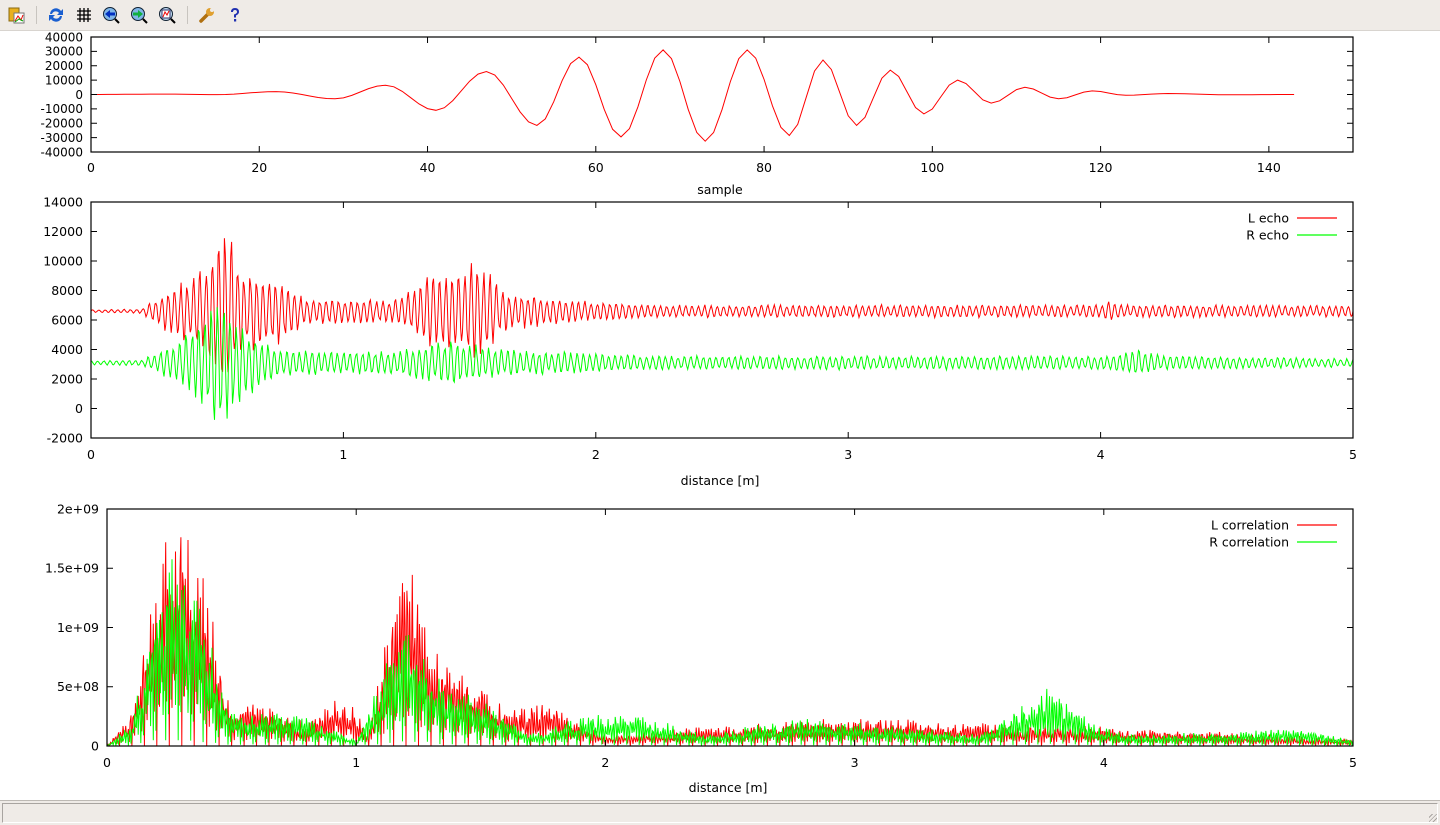 This screenshot has width=1440, height=825. What do you see at coordinates (259, 167) in the screenshot?
I see `x-tick-label: 20` at bounding box center [259, 167].